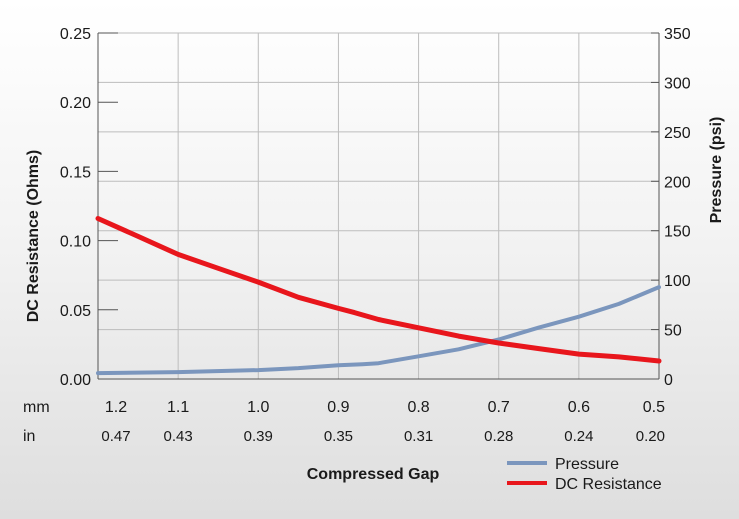  I want to click on x-tick-label-mm: 0.9, so click(338, 407).